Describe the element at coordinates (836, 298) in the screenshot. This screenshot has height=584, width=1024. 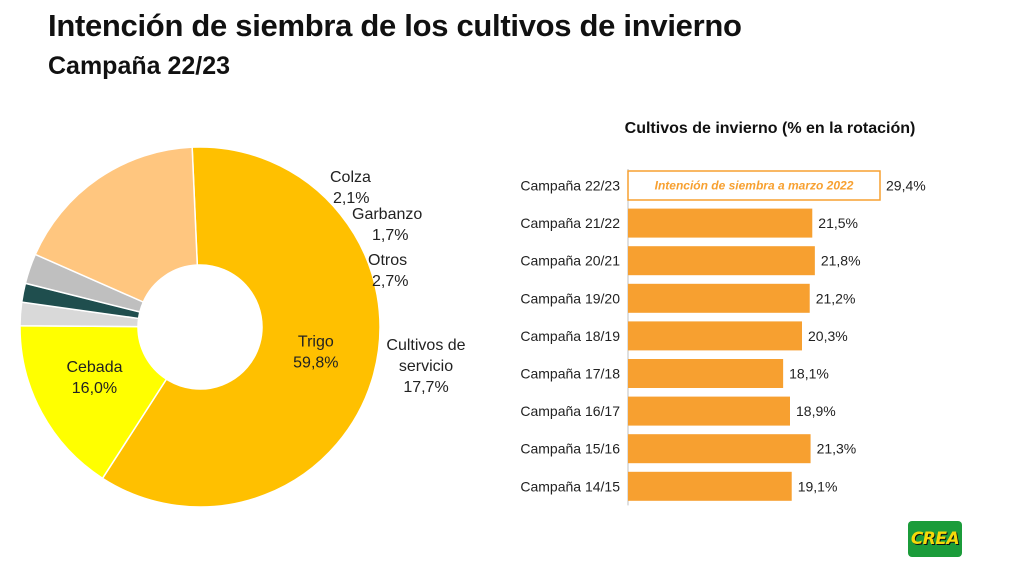
I see `bar-value-label: 21,2%` at that location.